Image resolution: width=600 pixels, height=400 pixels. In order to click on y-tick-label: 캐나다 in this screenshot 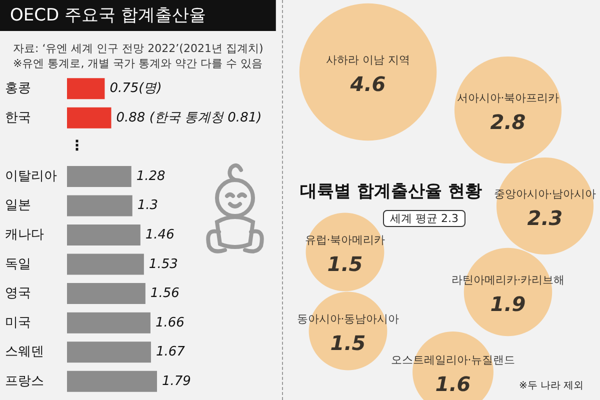, I will do `click(24, 235)`.